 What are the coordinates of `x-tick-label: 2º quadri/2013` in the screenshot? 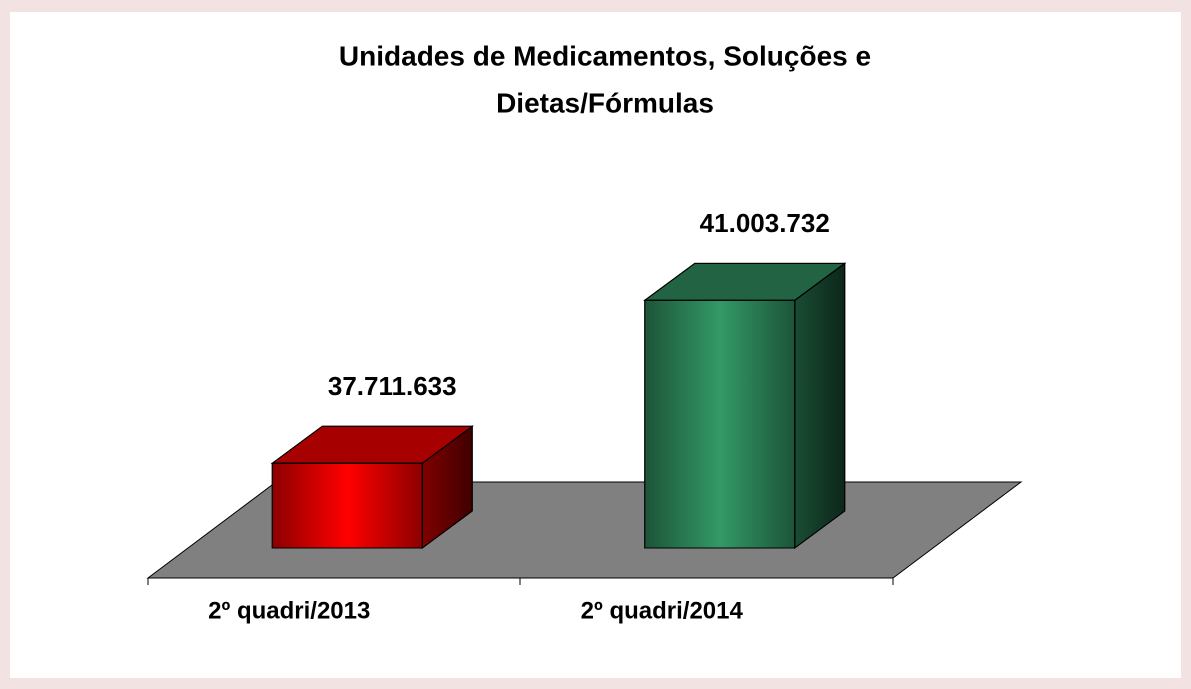 It's located at (289, 610).